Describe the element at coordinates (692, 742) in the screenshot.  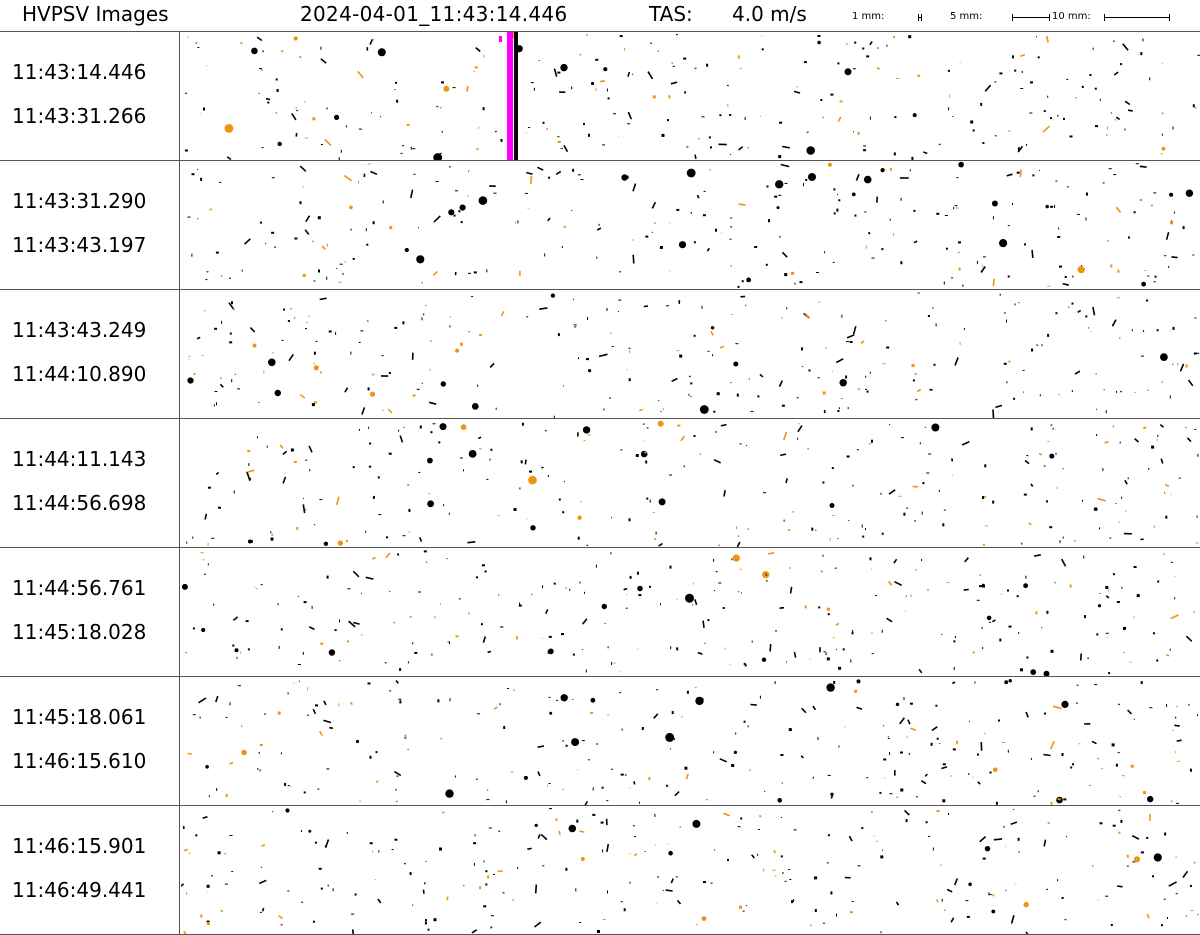
I see `particle-image-field` at that location.